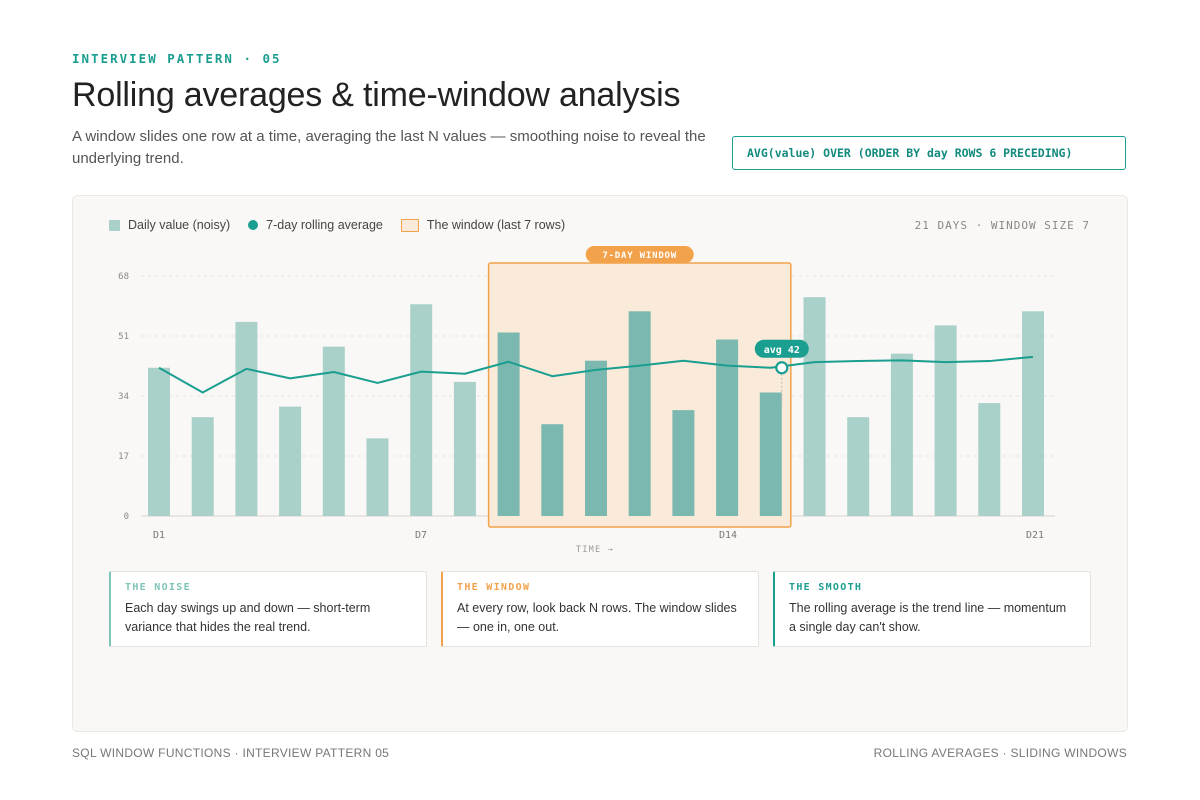 This screenshot has height=800, width=1200. What do you see at coordinates (123, 457) in the screenshot?
I see `y-tick-label: 17` at bounding box center [123, 457].